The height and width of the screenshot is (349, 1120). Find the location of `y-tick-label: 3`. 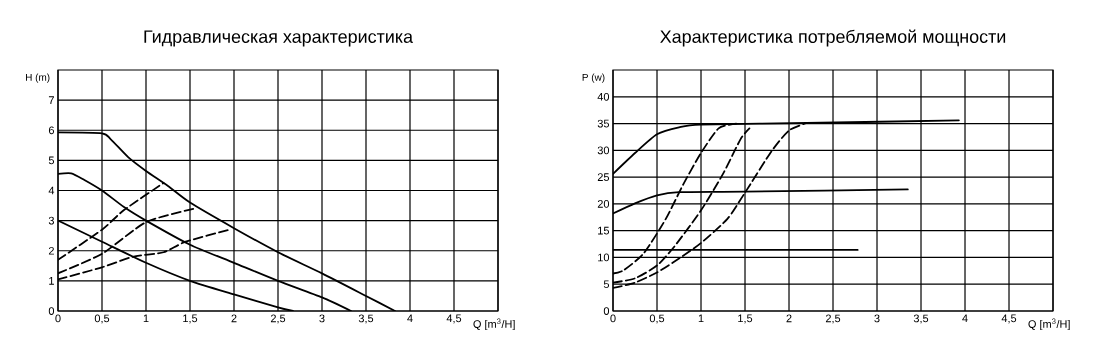

y-tick-label: 3 is located at coordinates (51, 220).